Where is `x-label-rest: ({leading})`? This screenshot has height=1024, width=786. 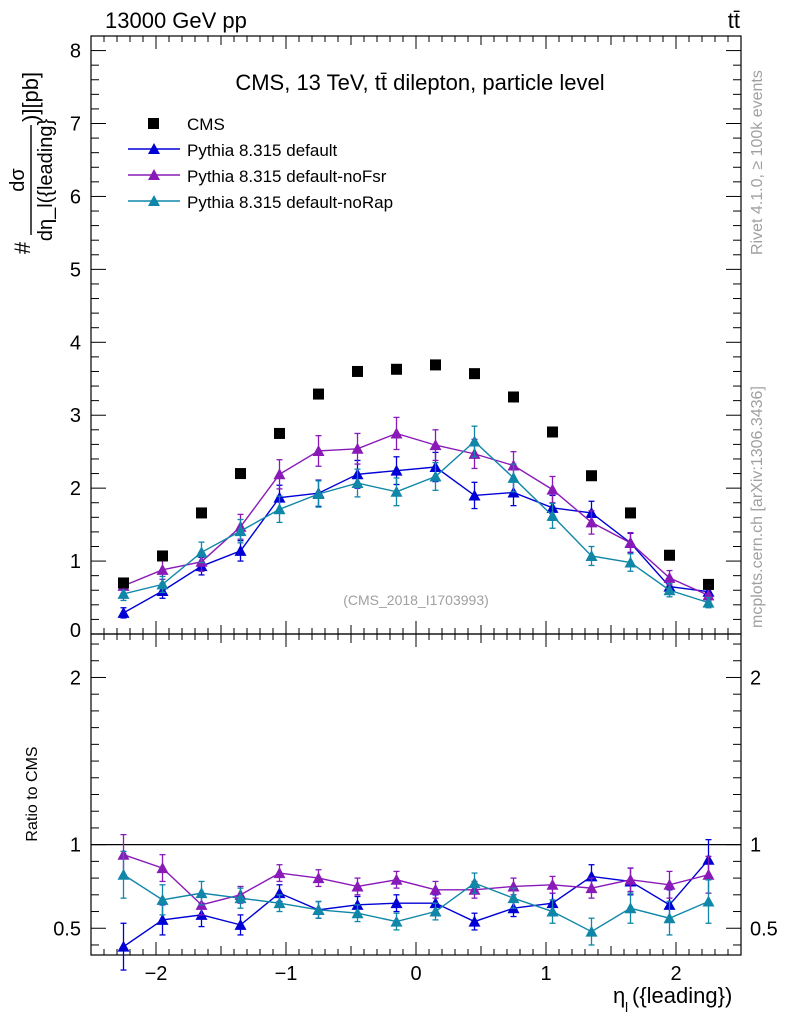
x-label-rest: ({leading}) is located at coordinates (682, 995).